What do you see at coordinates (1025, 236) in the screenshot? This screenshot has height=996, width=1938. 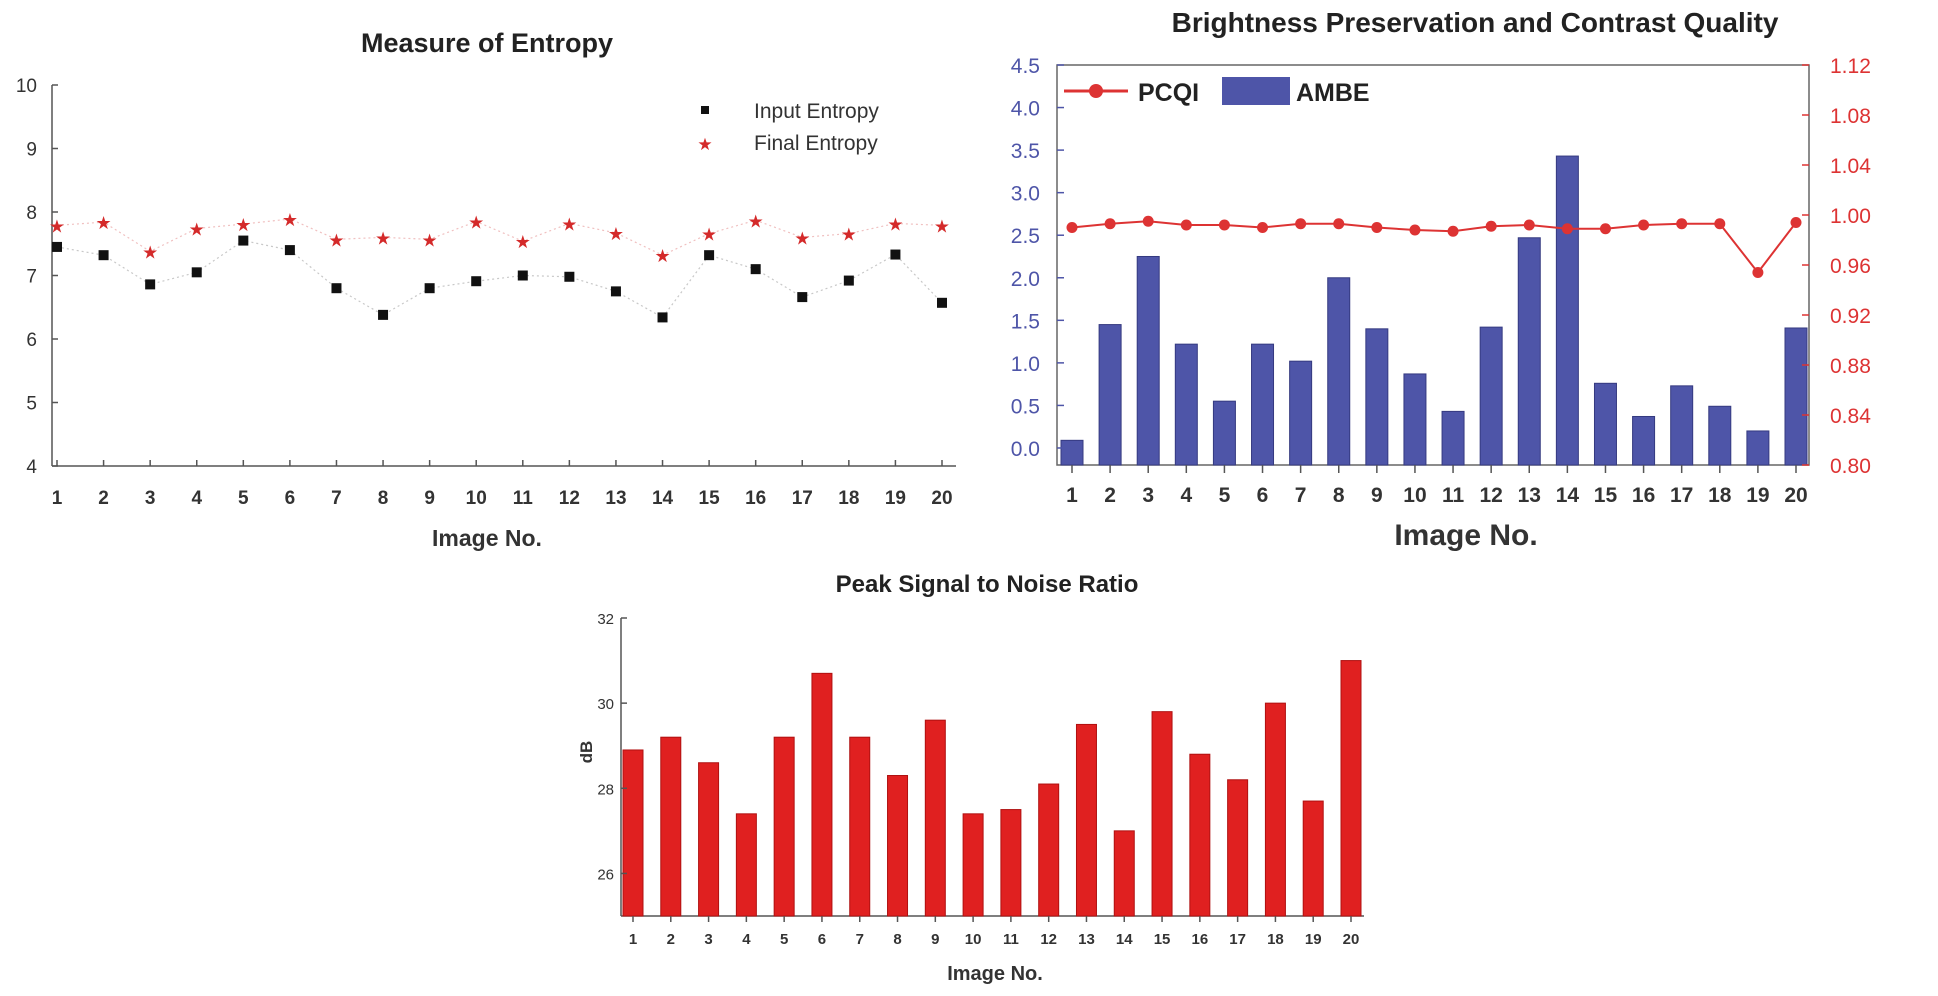 I see `ambe-y-tick-label: 2.5` at bounding box center [1025, 236].